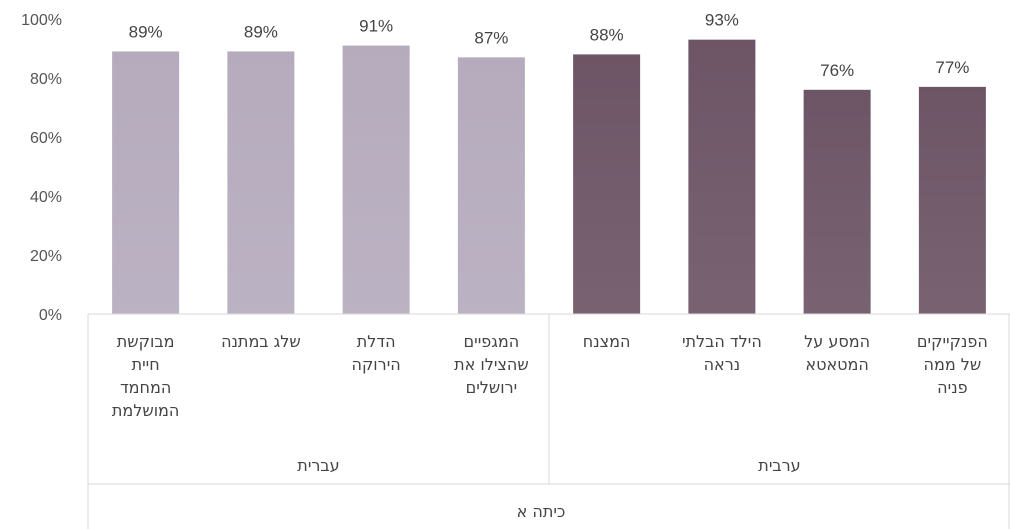 This screenshot has height=529, width=1010. What do you see at coordinates (376, 364) in the screenshot?
I see `x-tick-label-line: הירוקה` at bounding box center [376, 364].